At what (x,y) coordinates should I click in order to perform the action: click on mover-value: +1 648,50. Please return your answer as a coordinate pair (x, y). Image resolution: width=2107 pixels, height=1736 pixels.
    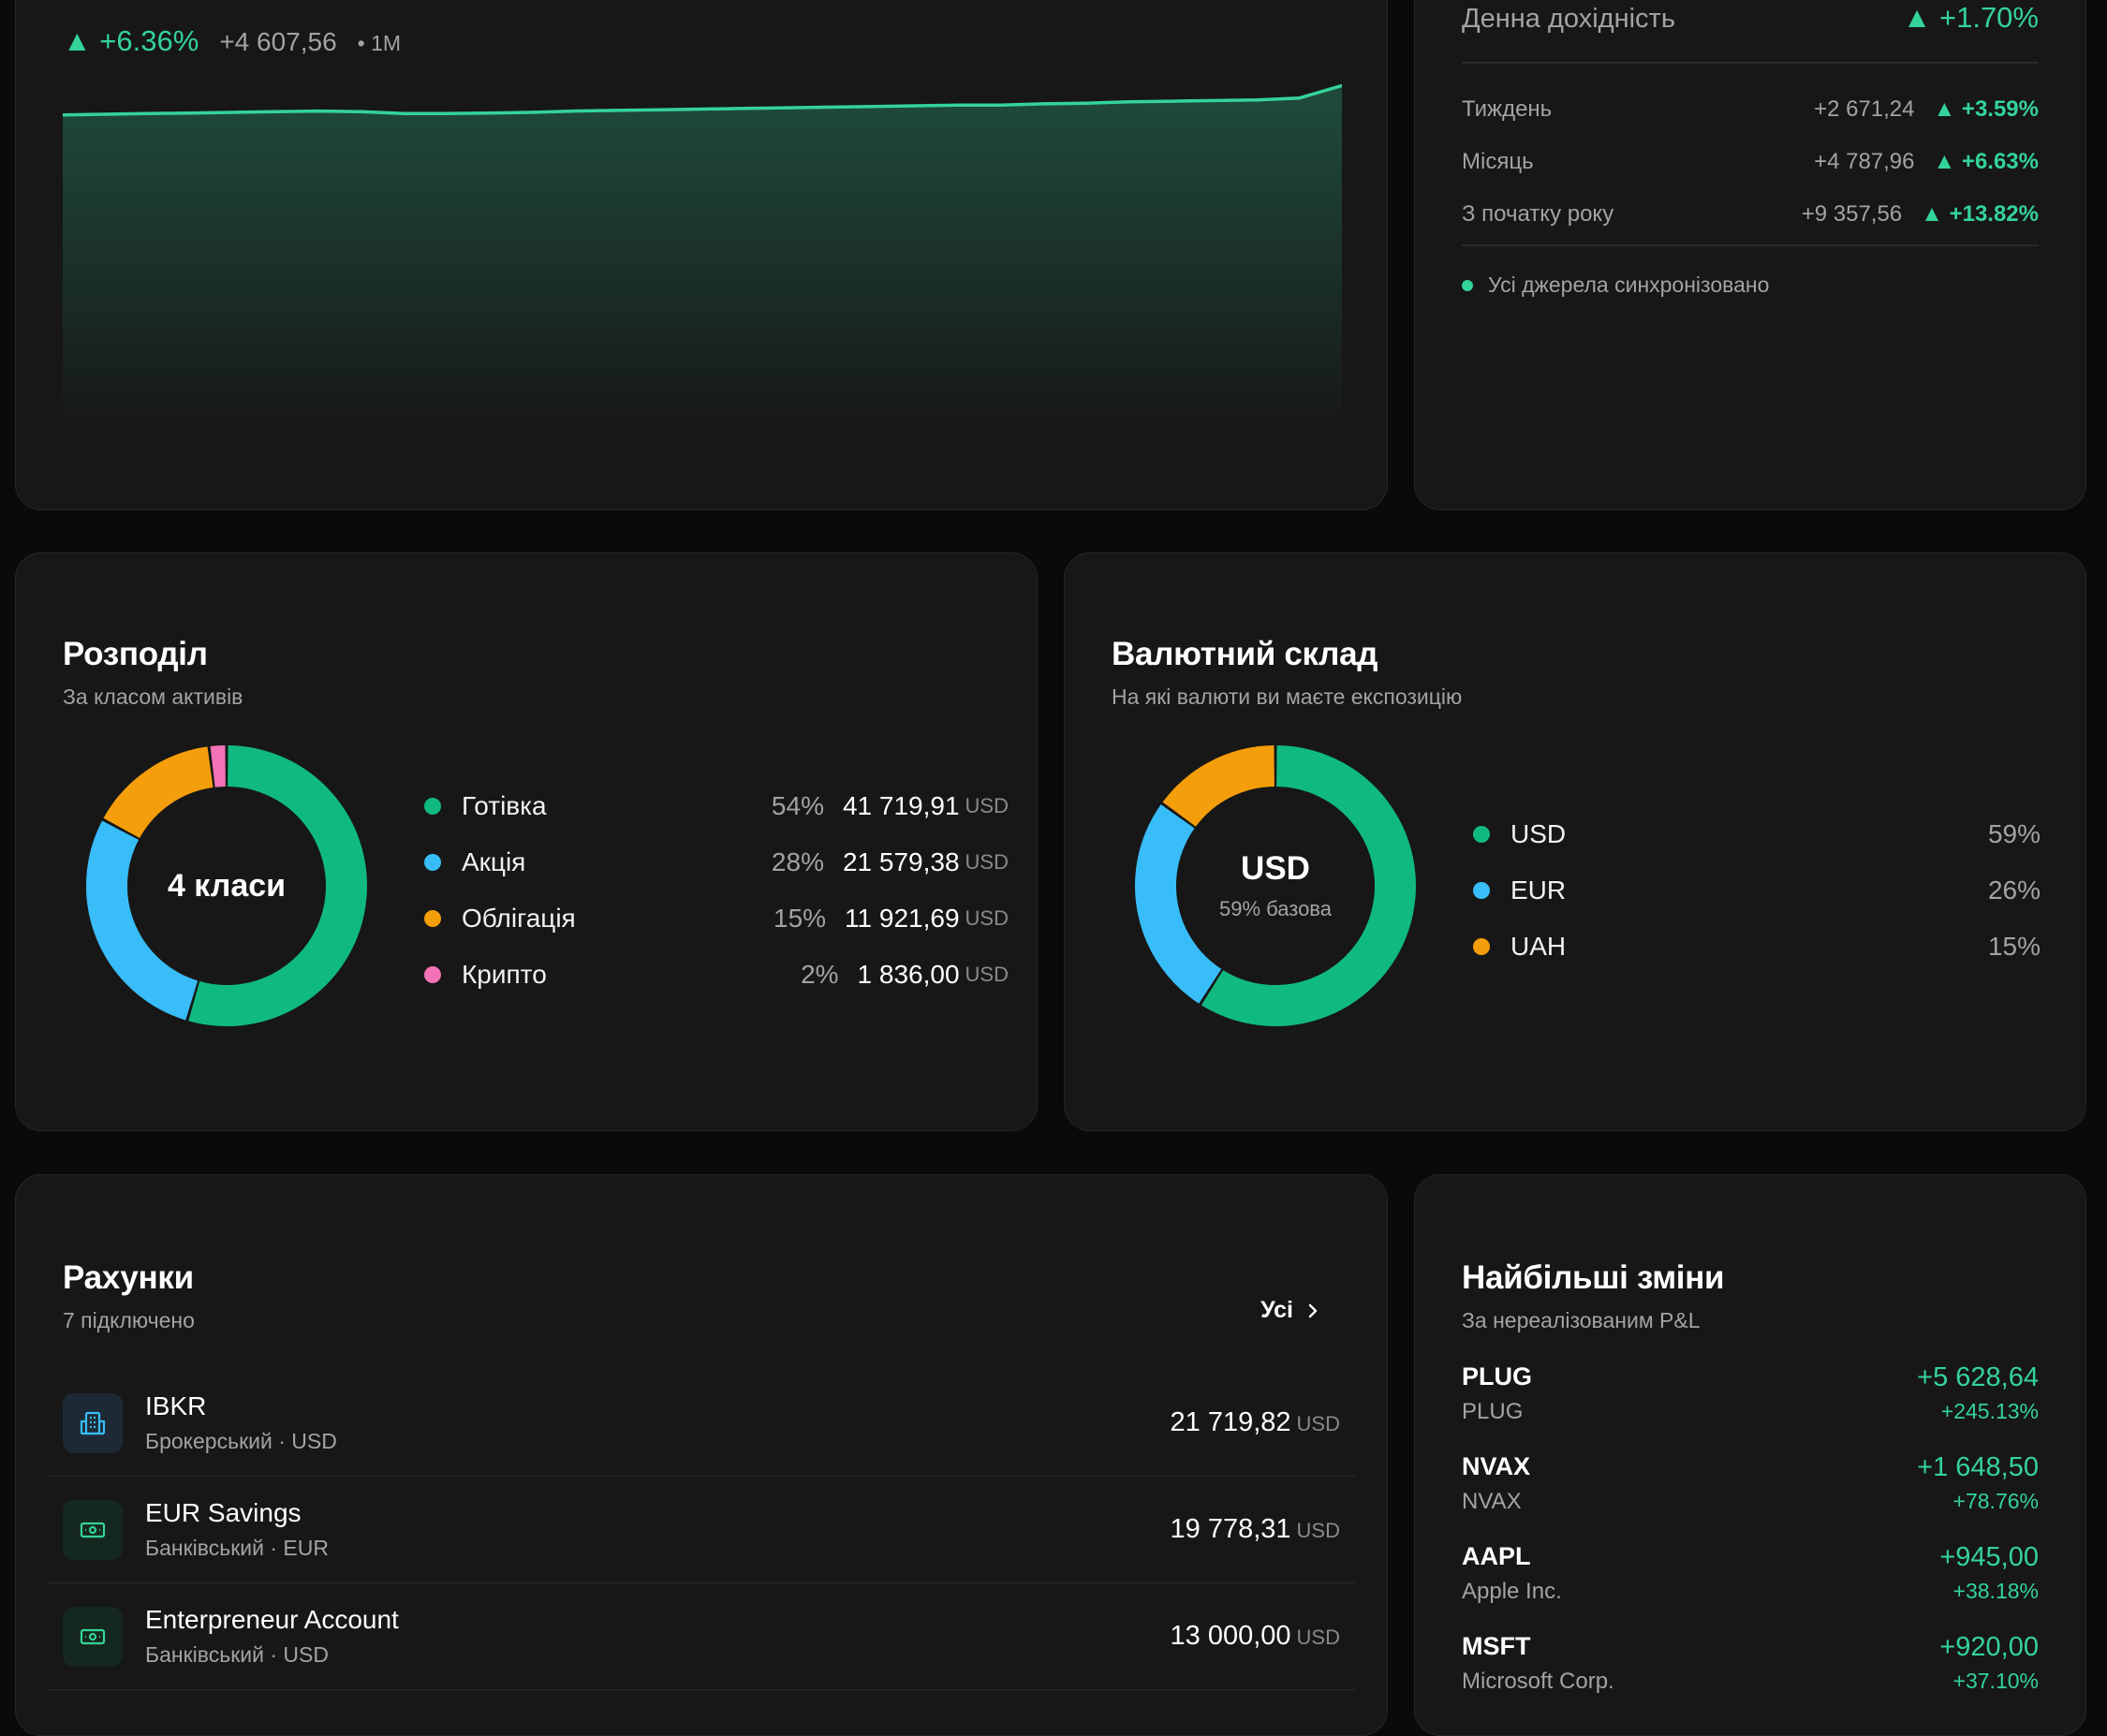
    Looking at the image, I should click on (1978, 1467).